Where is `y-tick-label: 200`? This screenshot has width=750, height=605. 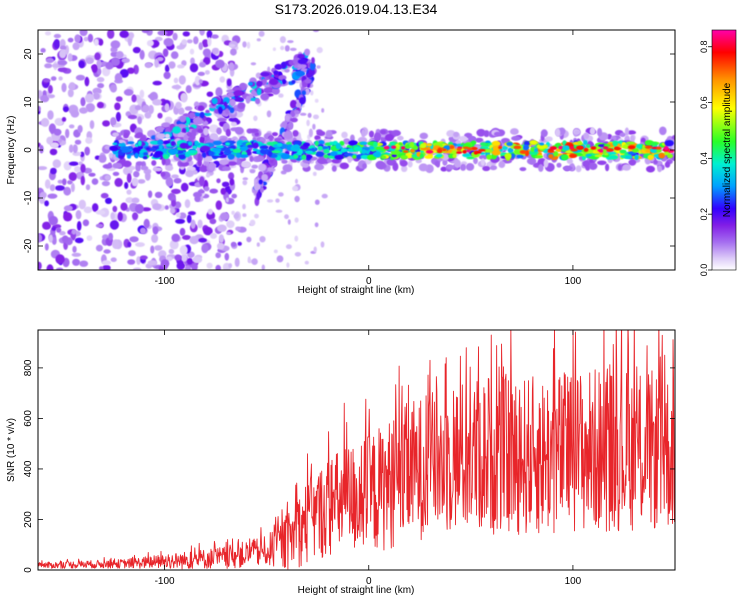 y-tick-label: 200 is located at coordinates (28, 519).